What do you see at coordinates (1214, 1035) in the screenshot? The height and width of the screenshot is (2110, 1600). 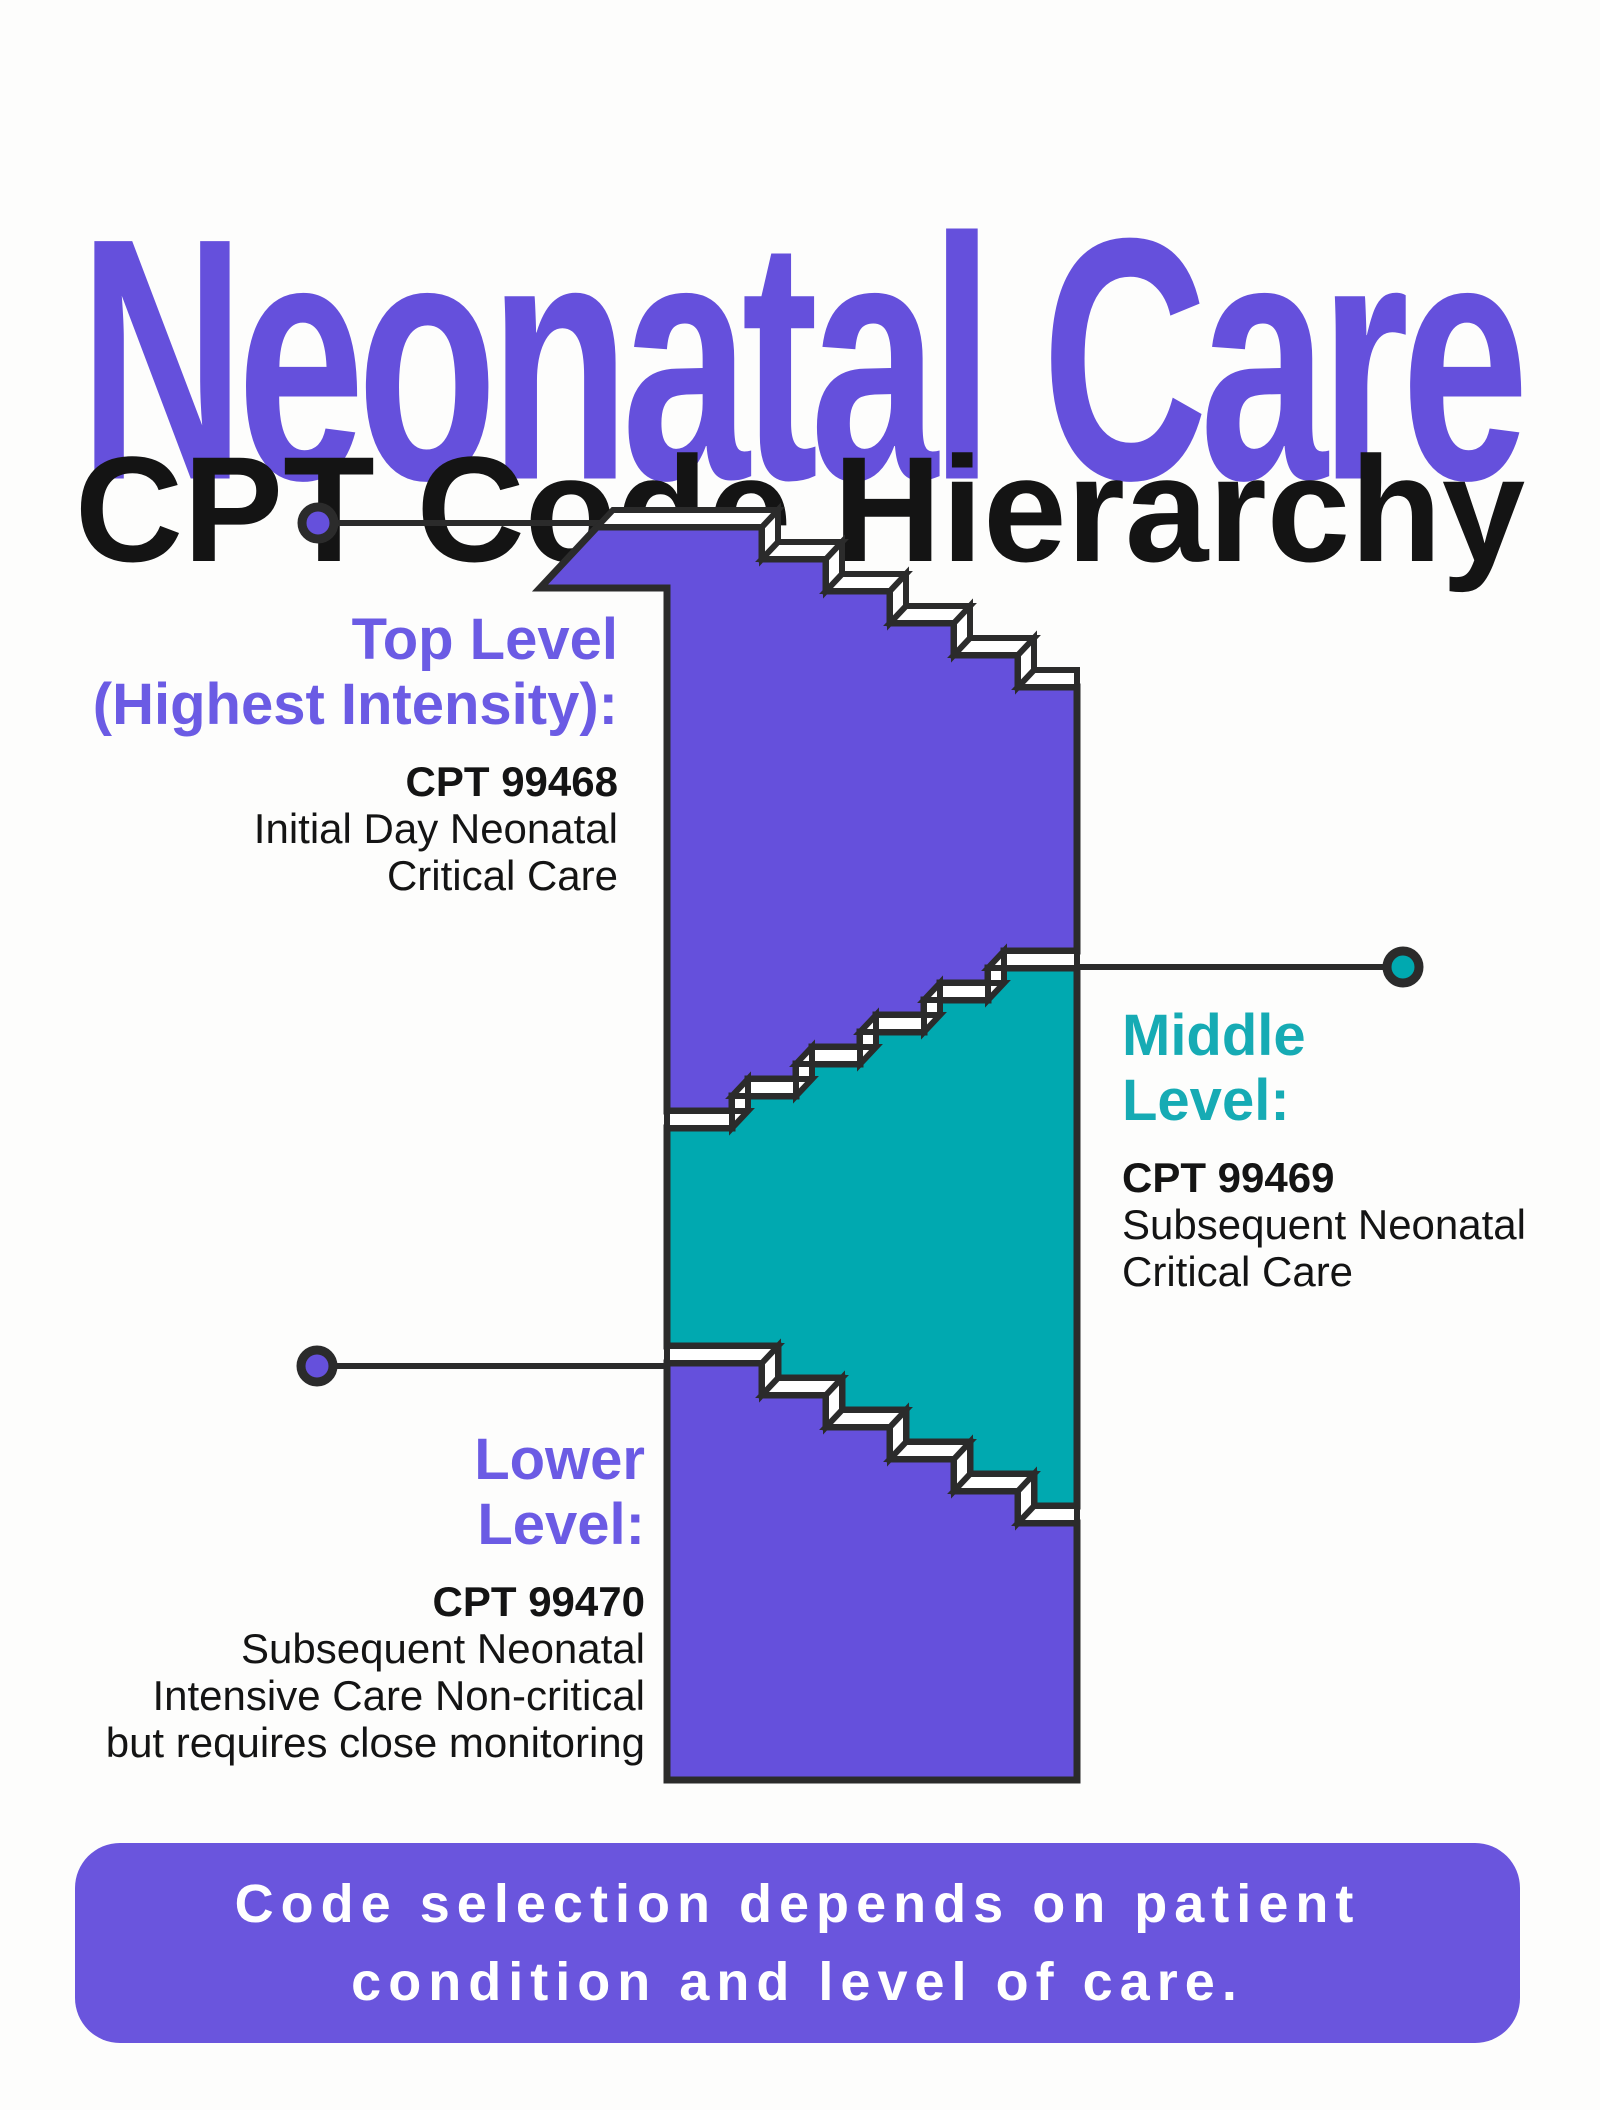 I see `level-middle-label-line1: Middle` at bounding box center [1214, 1035].